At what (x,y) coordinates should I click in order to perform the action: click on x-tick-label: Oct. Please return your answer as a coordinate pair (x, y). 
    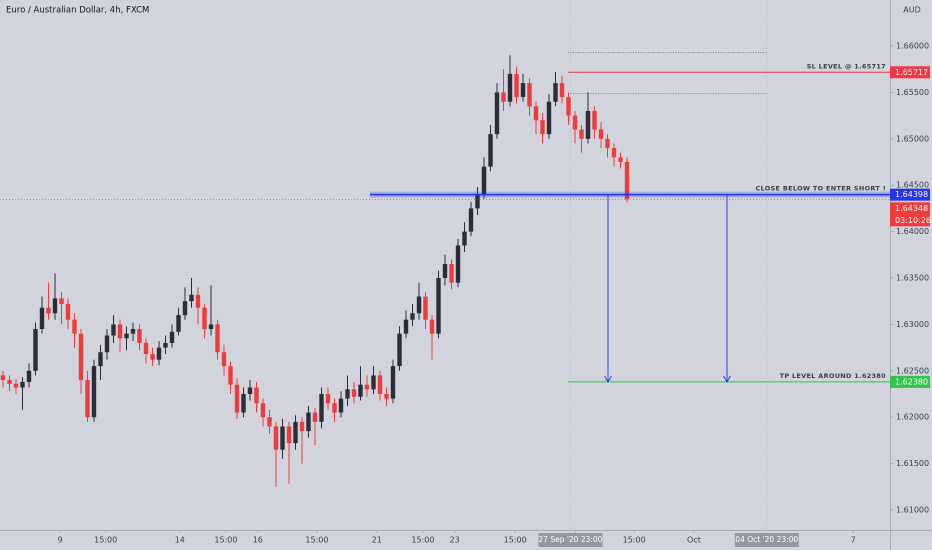
    Looking at the image, I should click on (694, 540).